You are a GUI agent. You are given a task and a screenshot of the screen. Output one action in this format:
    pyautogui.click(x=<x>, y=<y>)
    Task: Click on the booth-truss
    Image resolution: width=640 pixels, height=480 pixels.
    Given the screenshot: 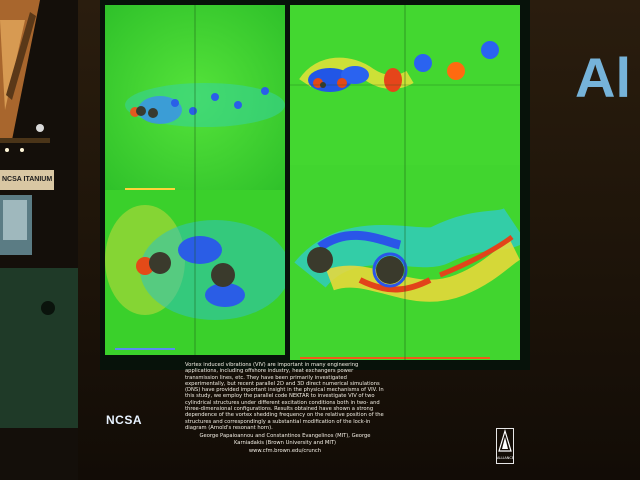 What is the action you would take?
    pyautogui.click(x=40, y=240)
    